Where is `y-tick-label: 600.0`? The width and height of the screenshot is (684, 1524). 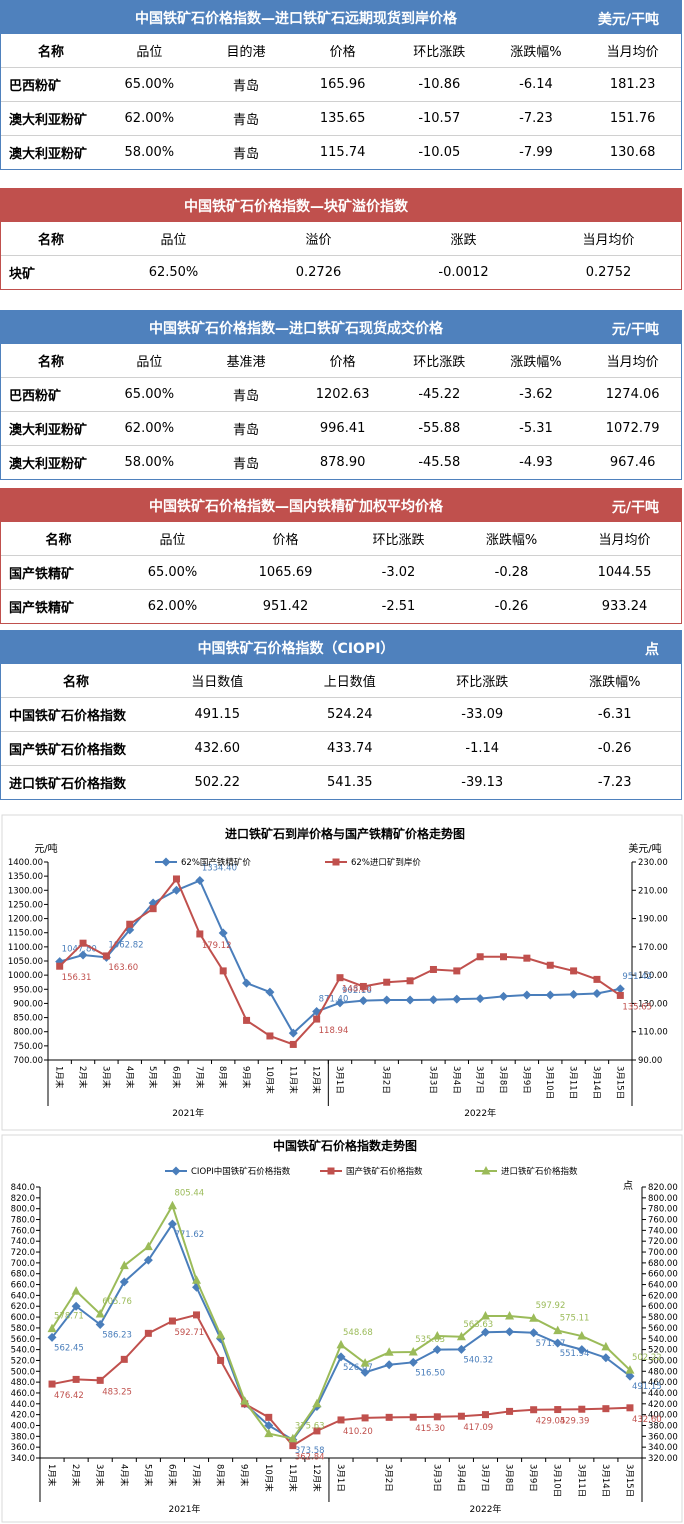
y-tick-label: 600.0 is located at coordinates (23, 1318).